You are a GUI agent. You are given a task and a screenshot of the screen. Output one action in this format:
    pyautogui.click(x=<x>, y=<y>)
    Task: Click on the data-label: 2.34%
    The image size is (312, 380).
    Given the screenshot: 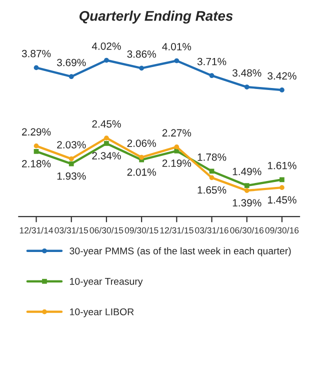 What is the action you would take?
    pyautogui.click(x=106, y=156)
    